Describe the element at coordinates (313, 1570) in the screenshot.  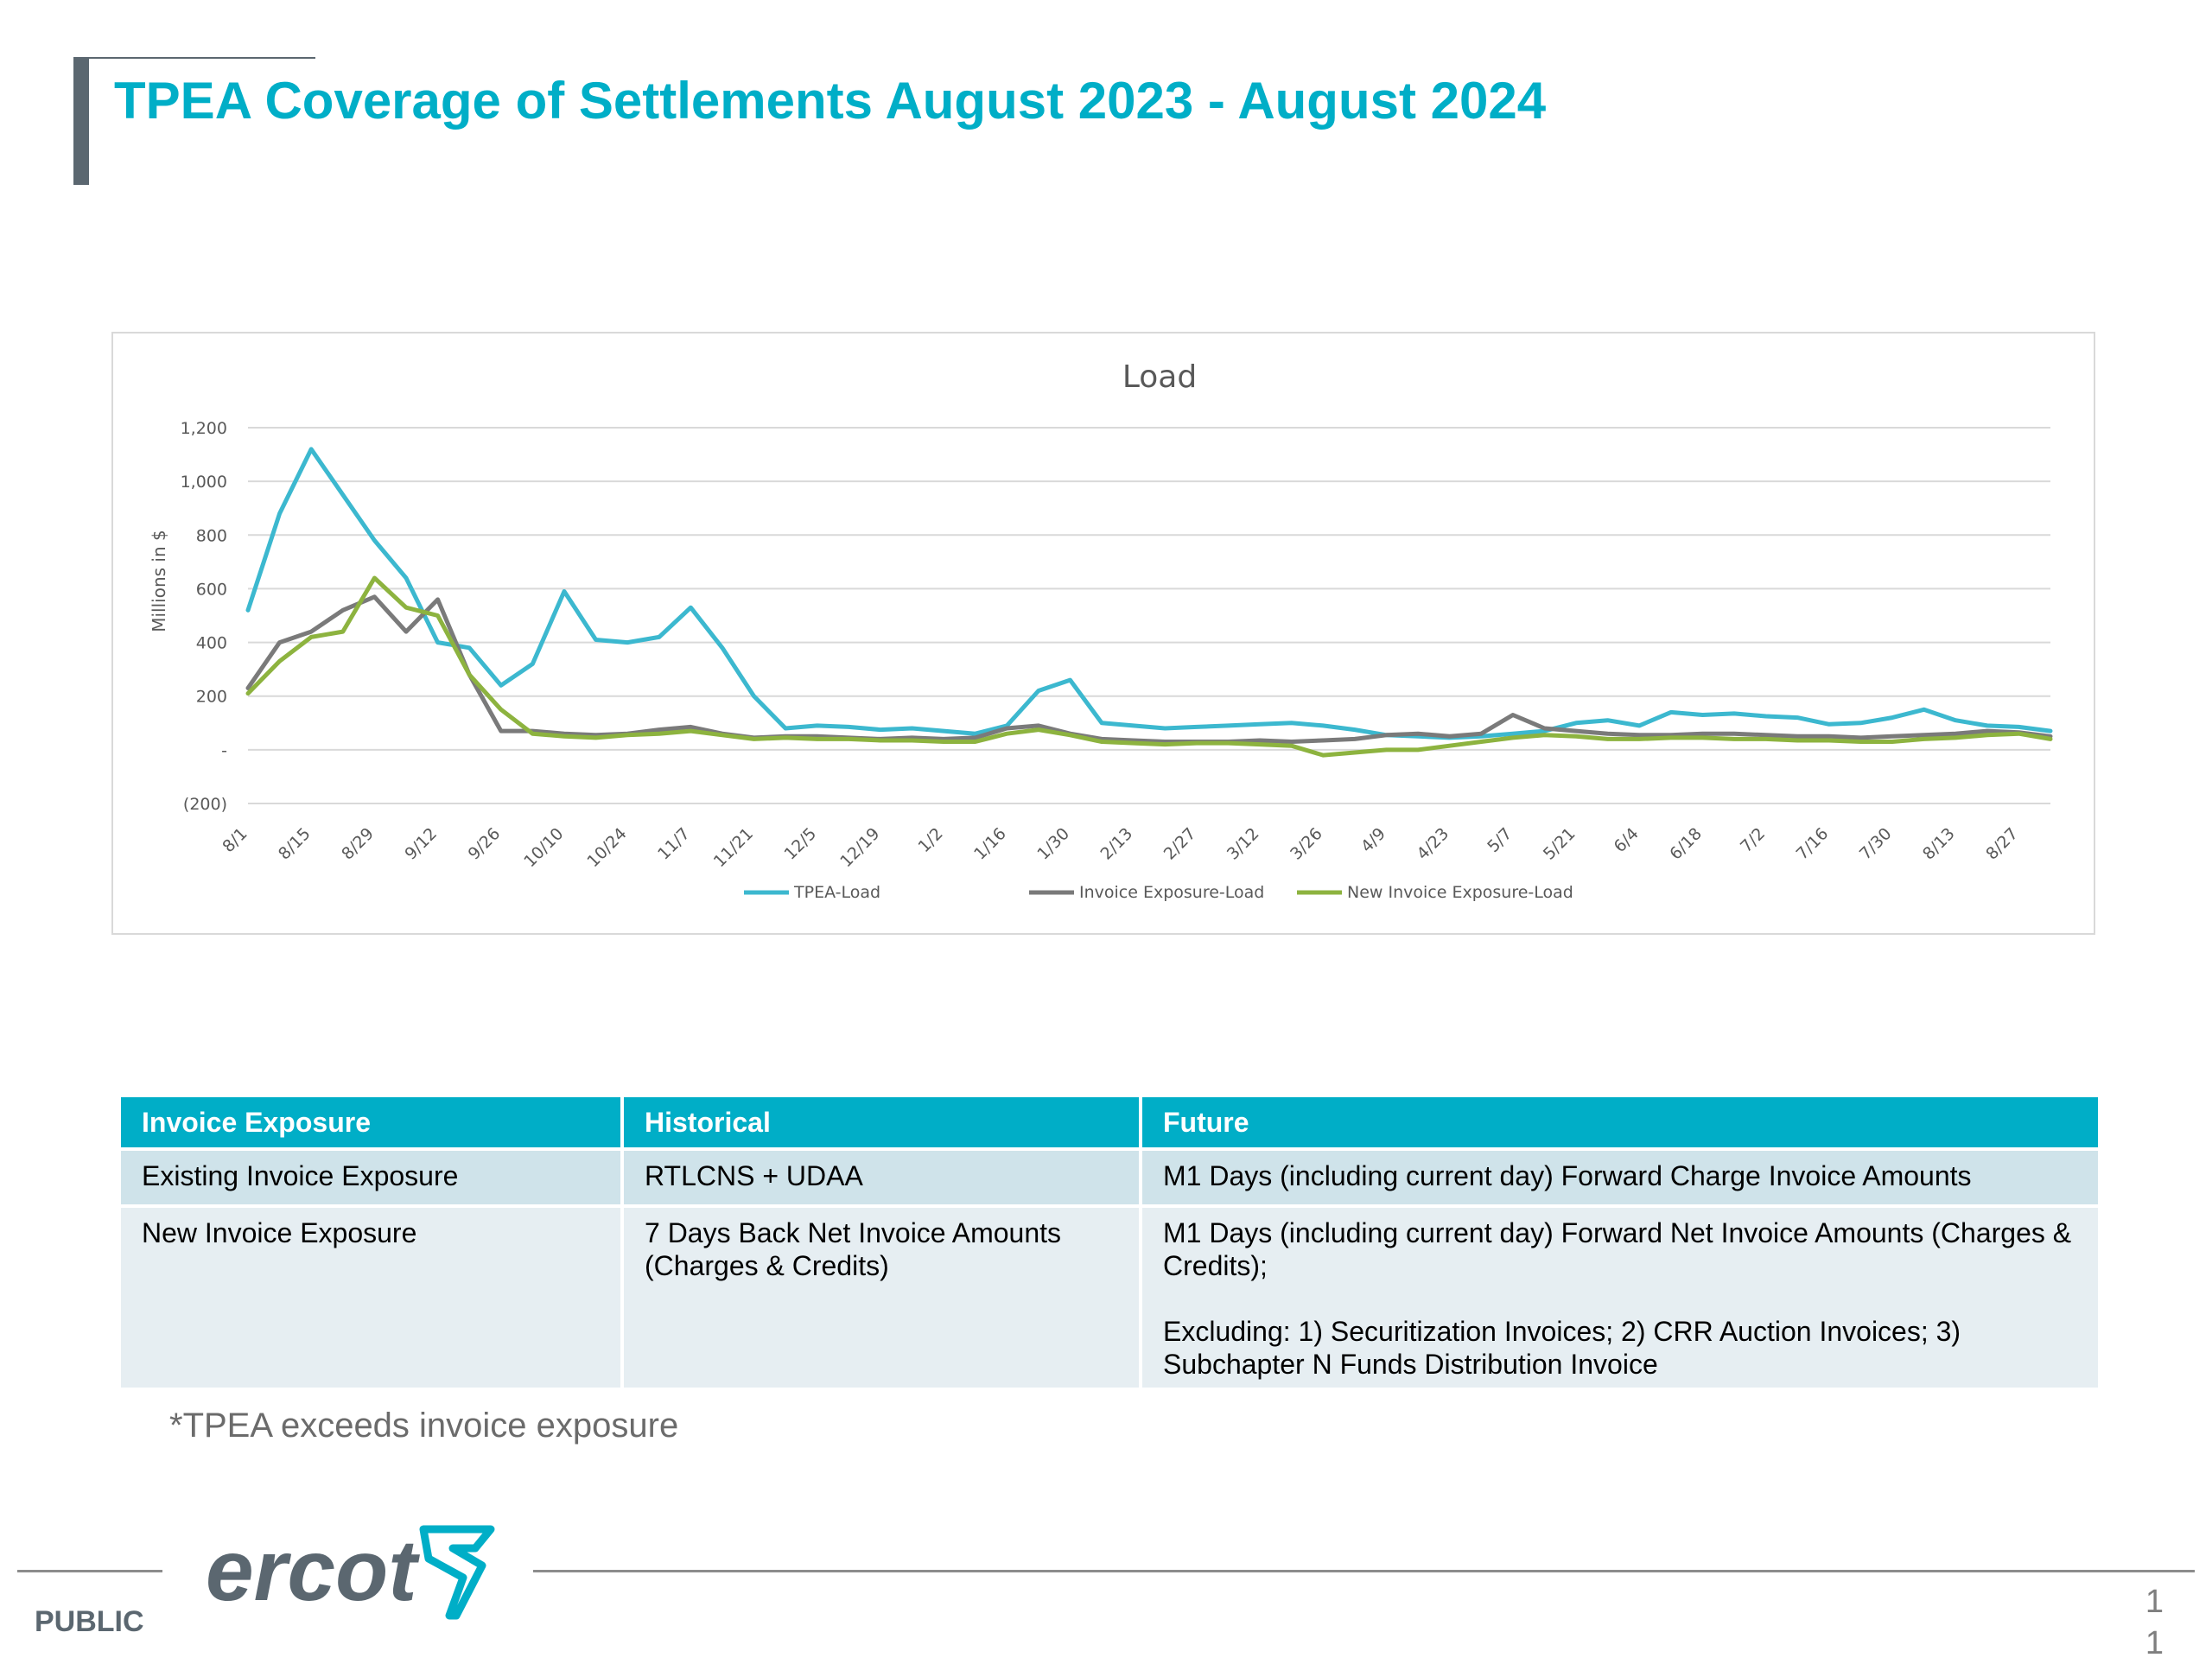
I see `logo-wordmark: ercot` at that location.